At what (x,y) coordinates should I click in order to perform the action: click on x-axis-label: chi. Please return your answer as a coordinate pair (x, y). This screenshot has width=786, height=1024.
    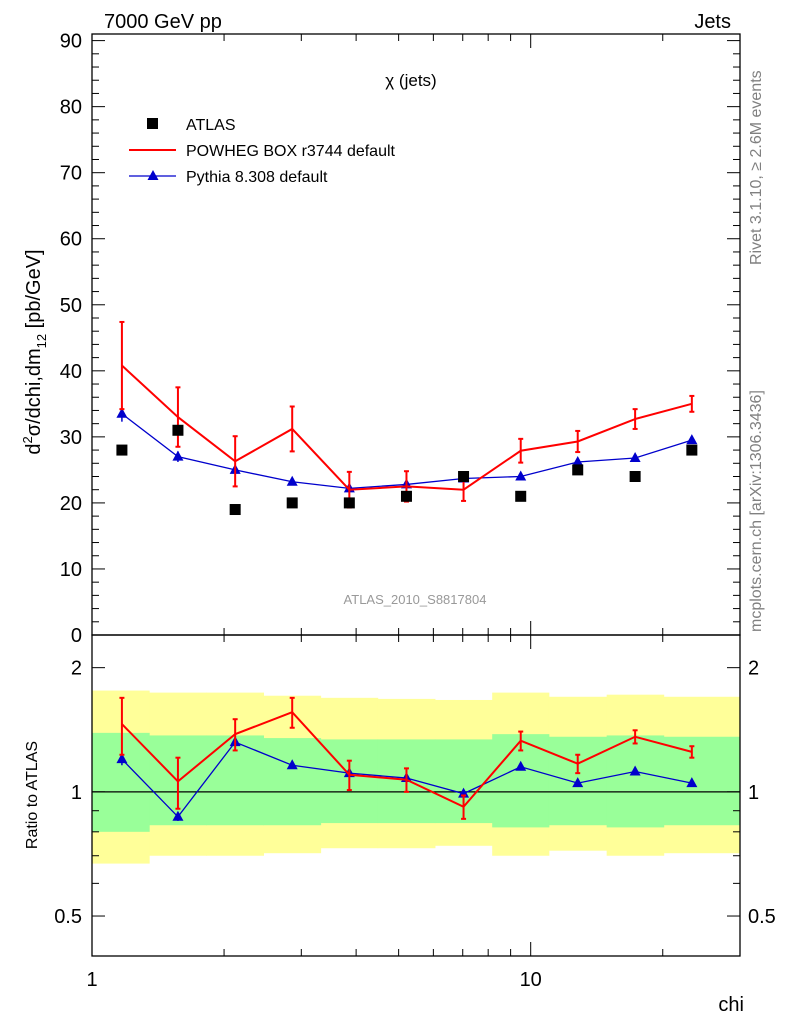
    Looking at the image, I should click on (731, 1005).